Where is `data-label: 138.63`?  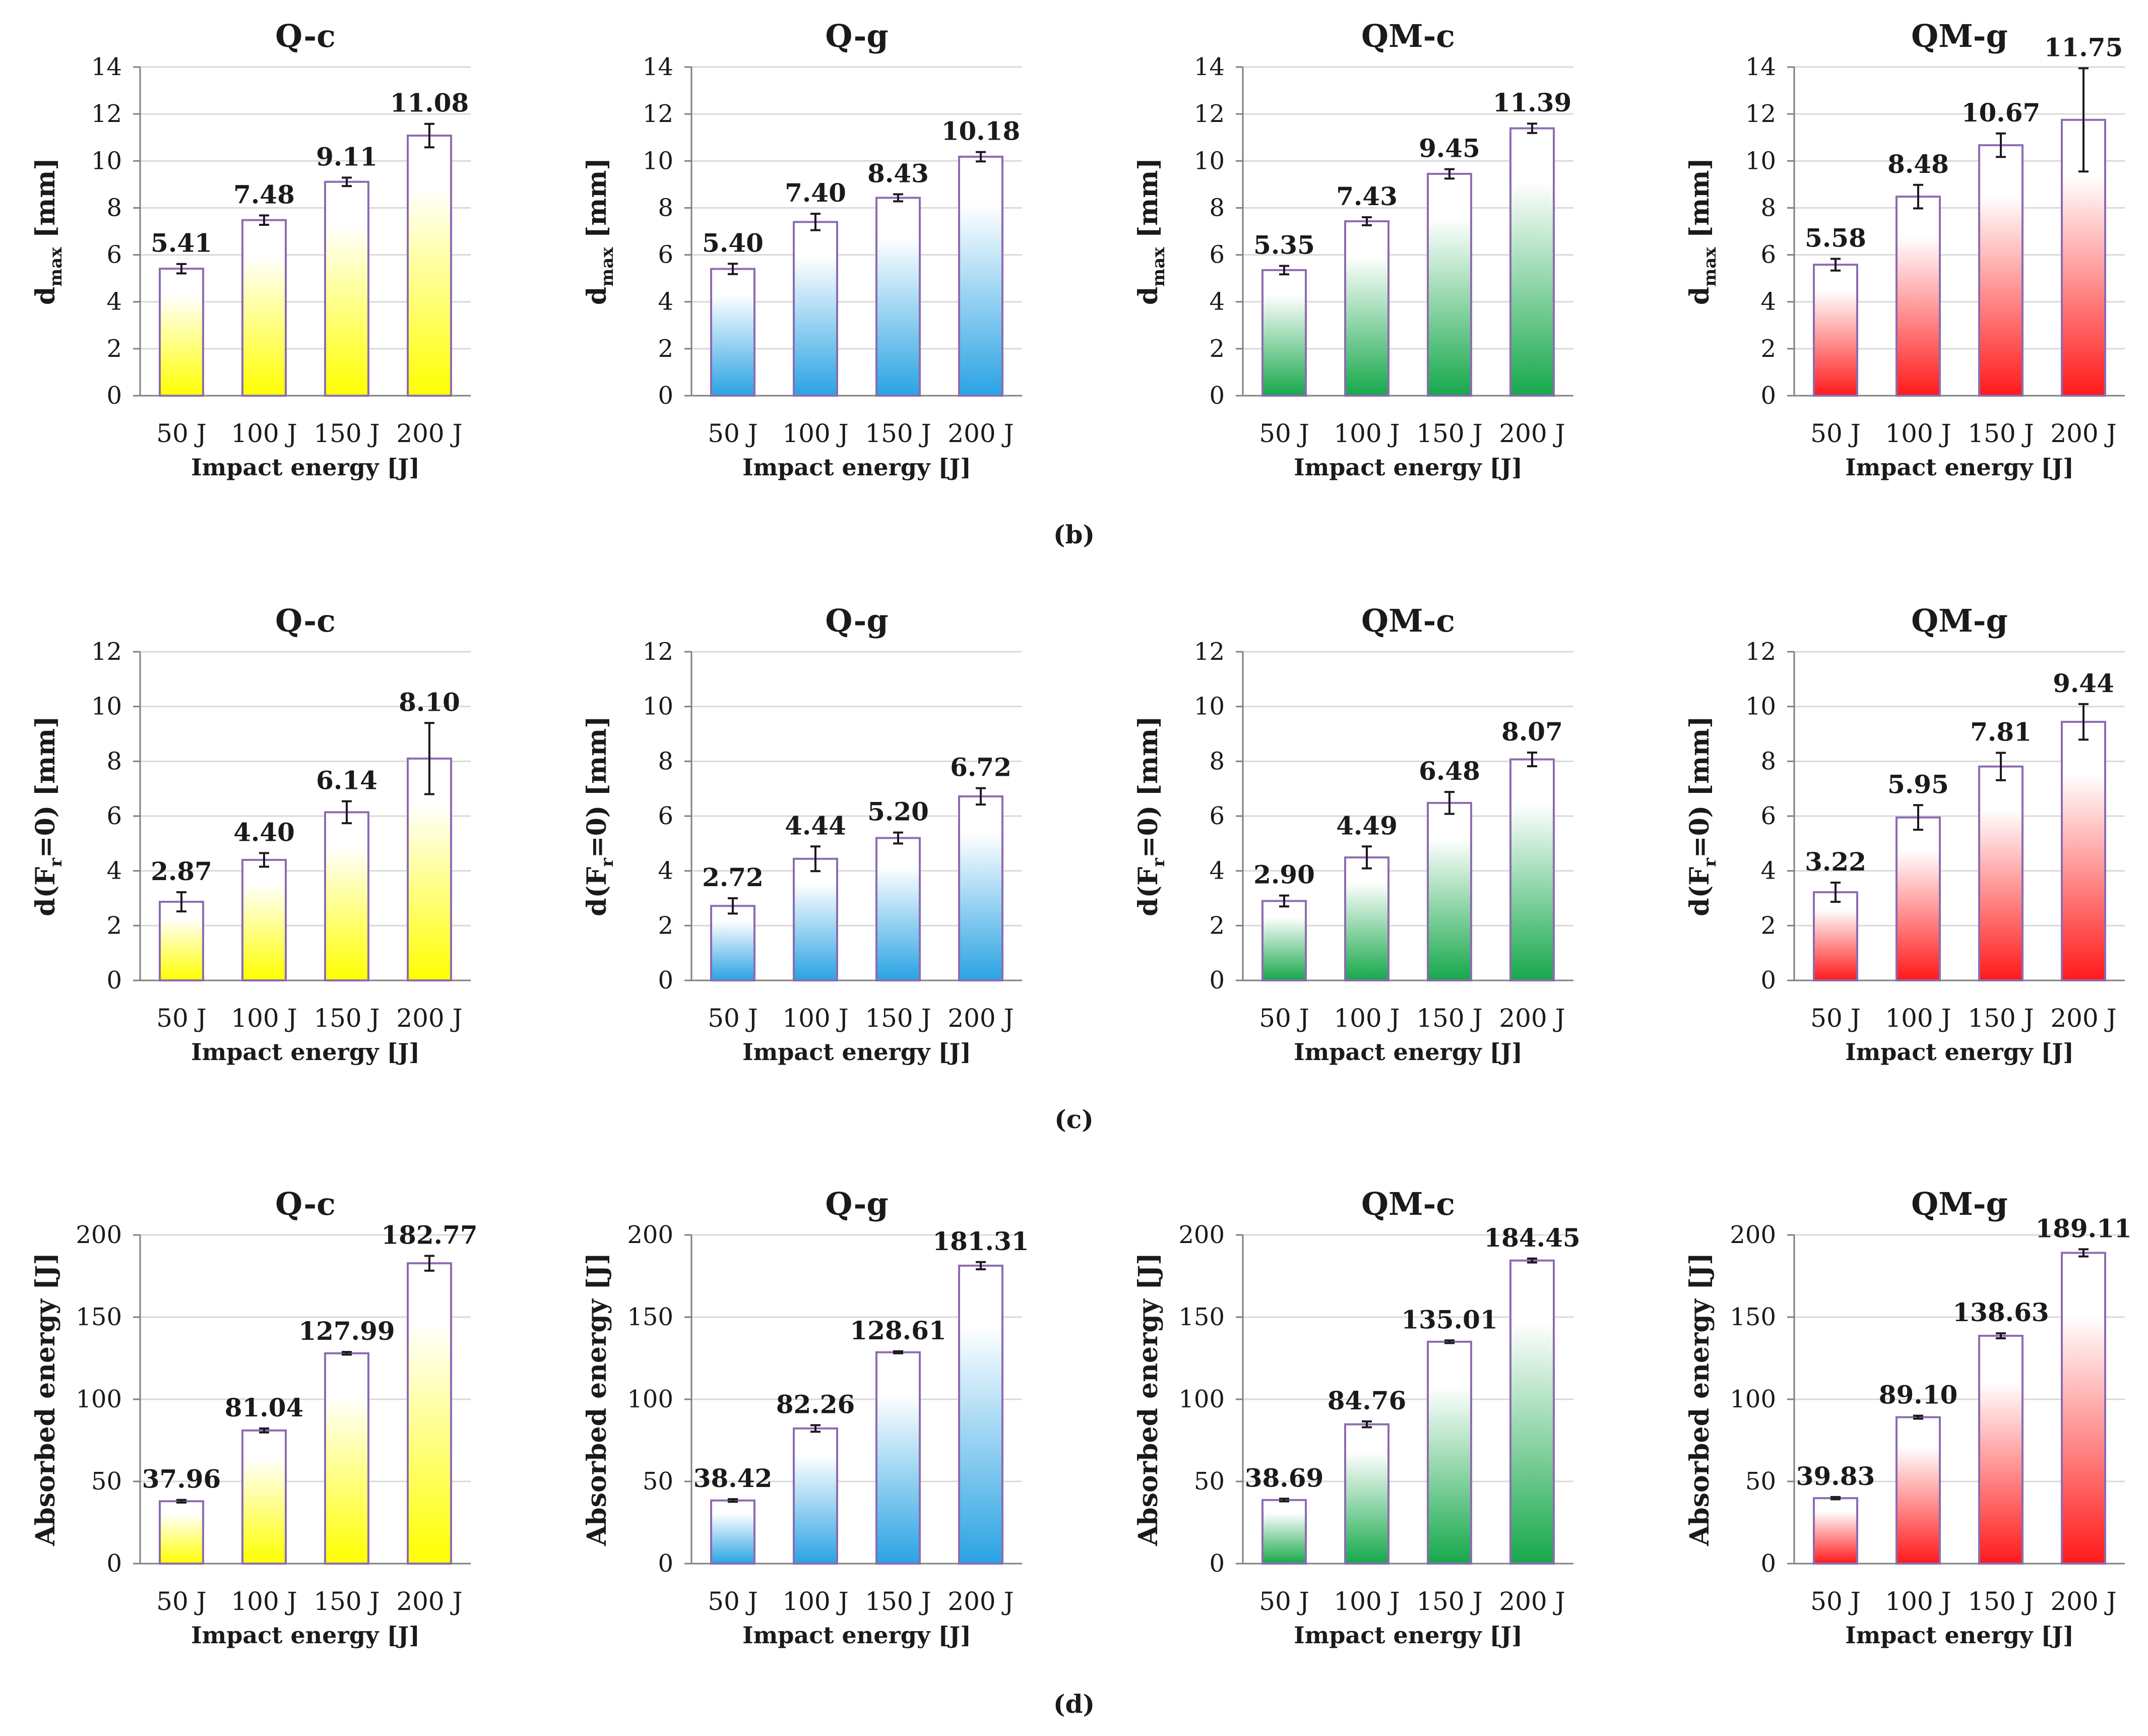 data-label: 138.63 is located at coordinates (2000, 1312).